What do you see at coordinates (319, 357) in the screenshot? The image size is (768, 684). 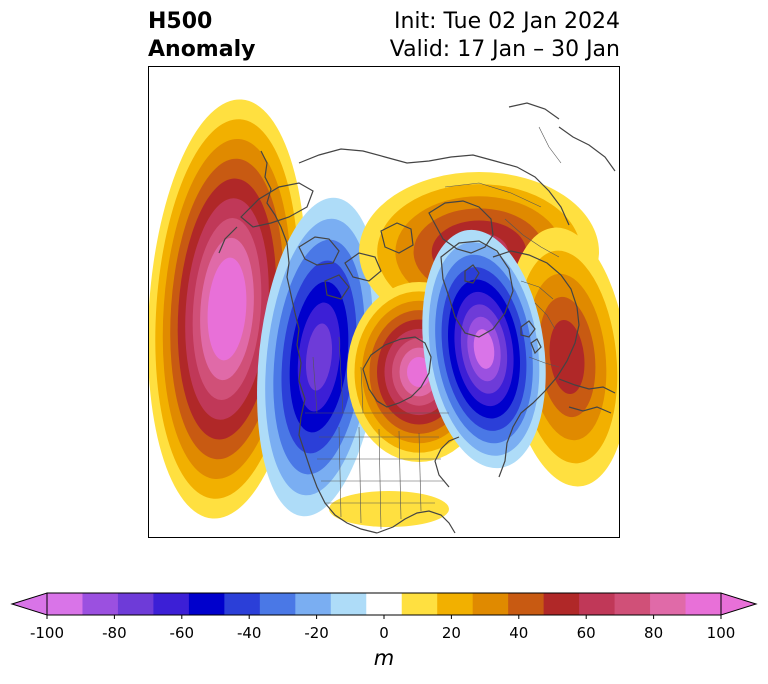 I see `west-na-trough-contour` at bounding box center [319, 357].